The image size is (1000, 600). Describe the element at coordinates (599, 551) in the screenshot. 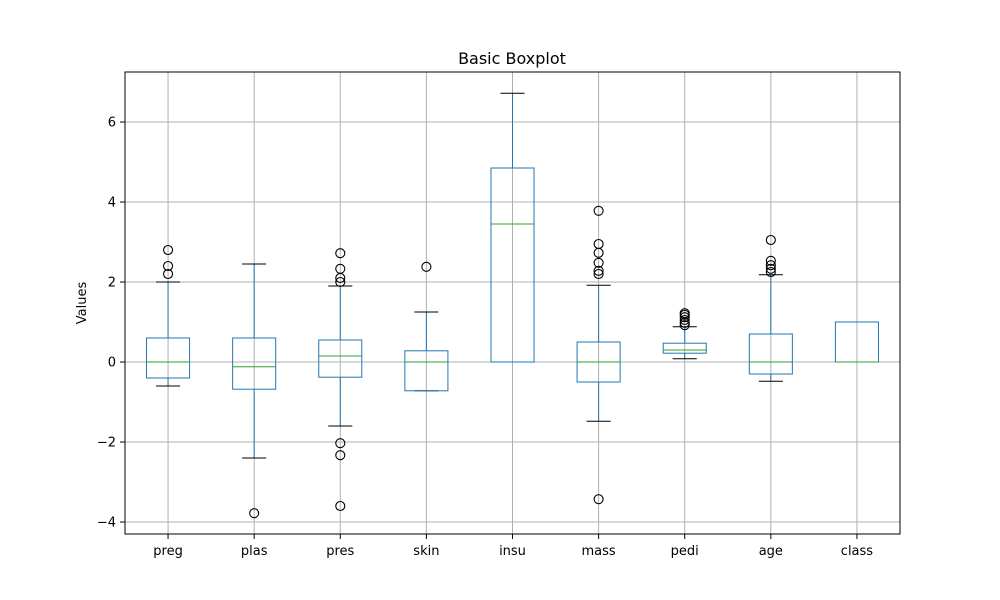

I see `x-tick-label: mass` at that location.